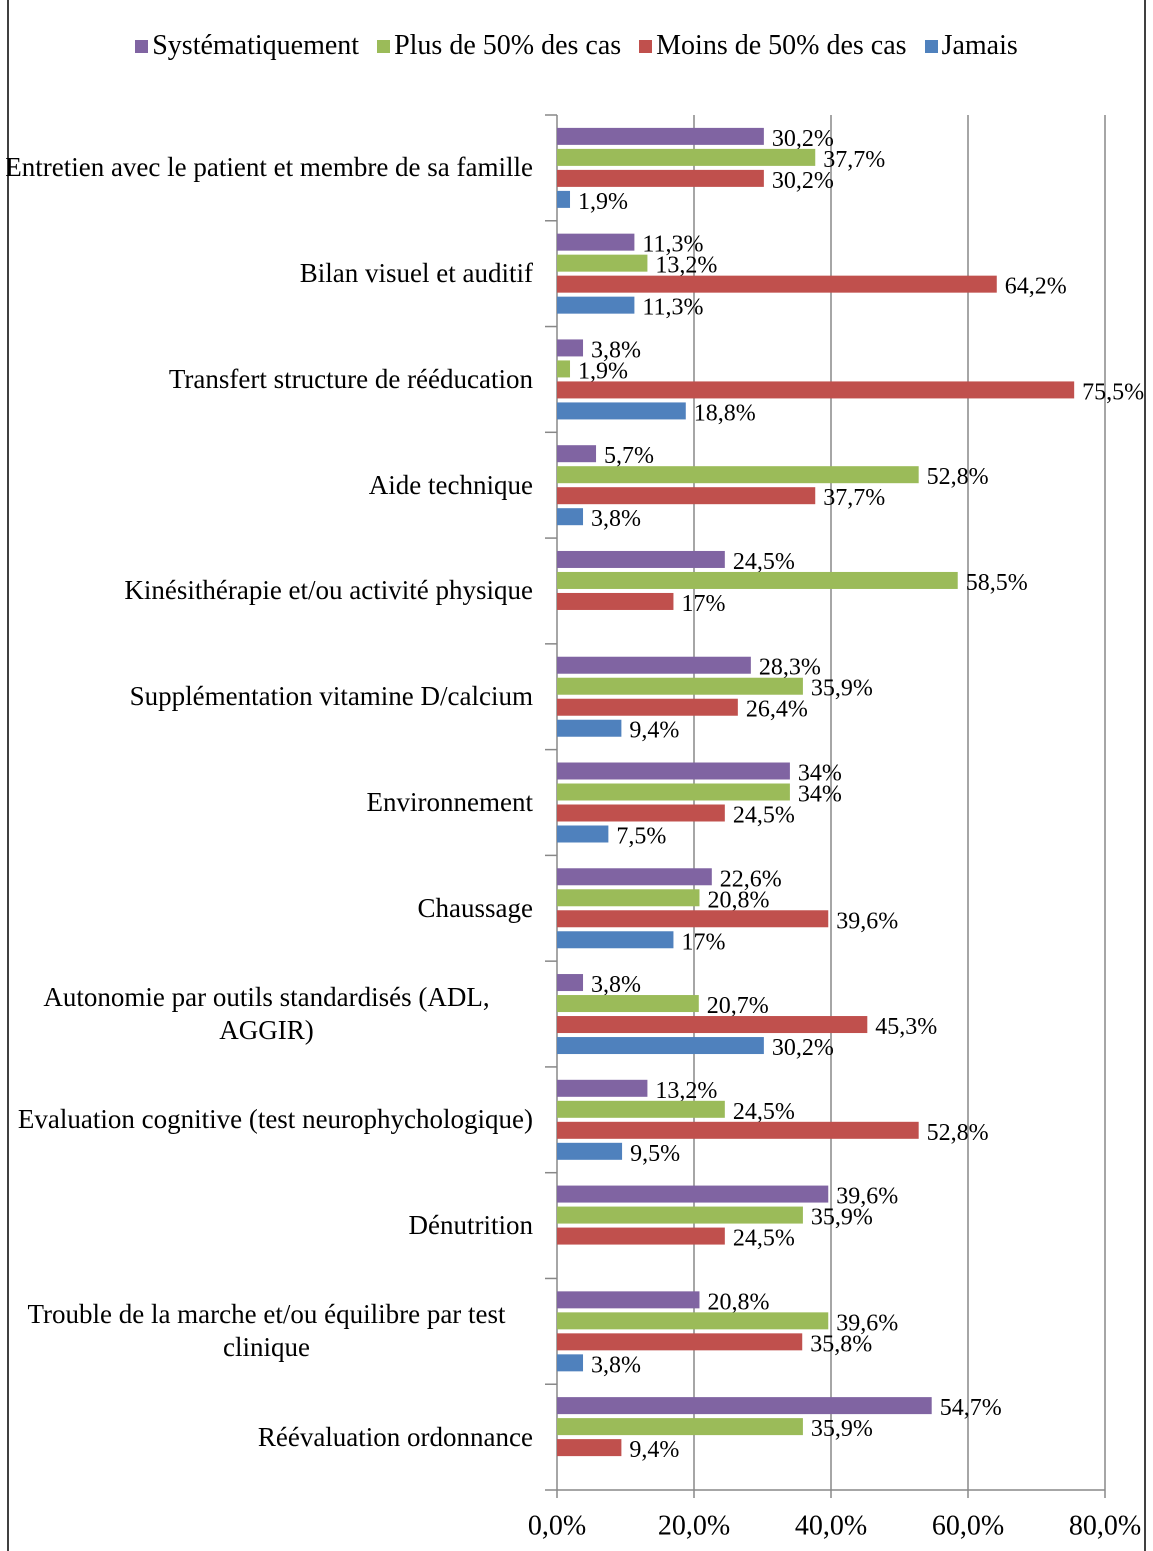 The height and width of the screenshot is (1551, 1153). Describe the element at coordinates (672, 308) in the screenshot. I see `value-label: 11,3%` at that location.